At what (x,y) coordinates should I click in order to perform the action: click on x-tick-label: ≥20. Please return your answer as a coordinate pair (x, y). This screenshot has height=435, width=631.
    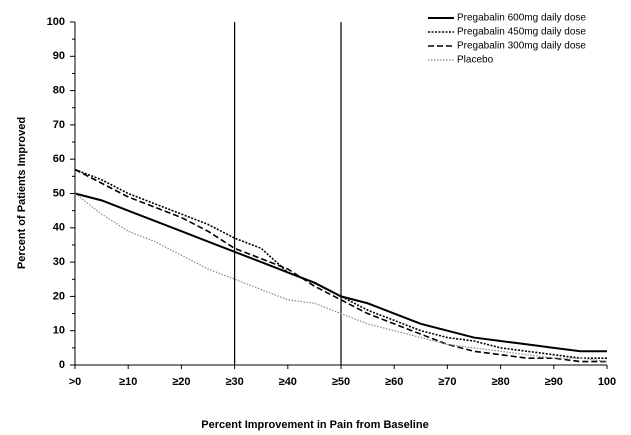
    Looking at the image, I should click on (181, 382).